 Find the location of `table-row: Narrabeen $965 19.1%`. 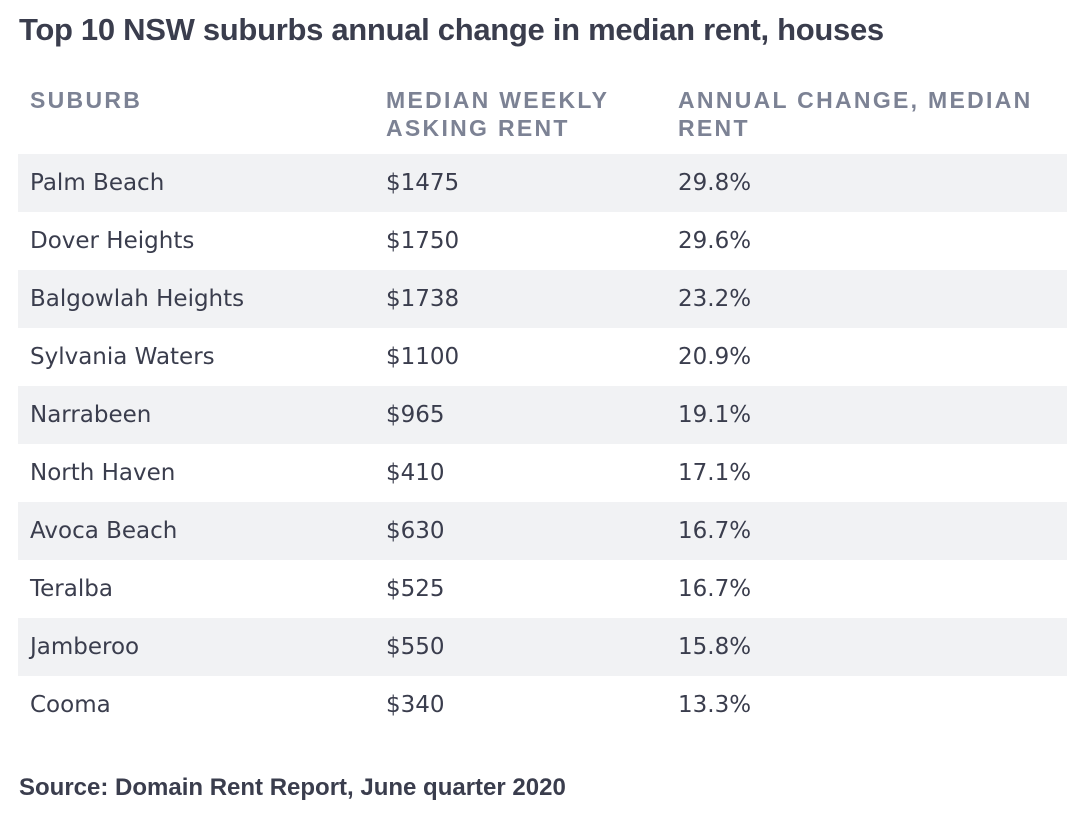

table-row: Narrabeen $965 19.1% is located at coordinates (542, 415).